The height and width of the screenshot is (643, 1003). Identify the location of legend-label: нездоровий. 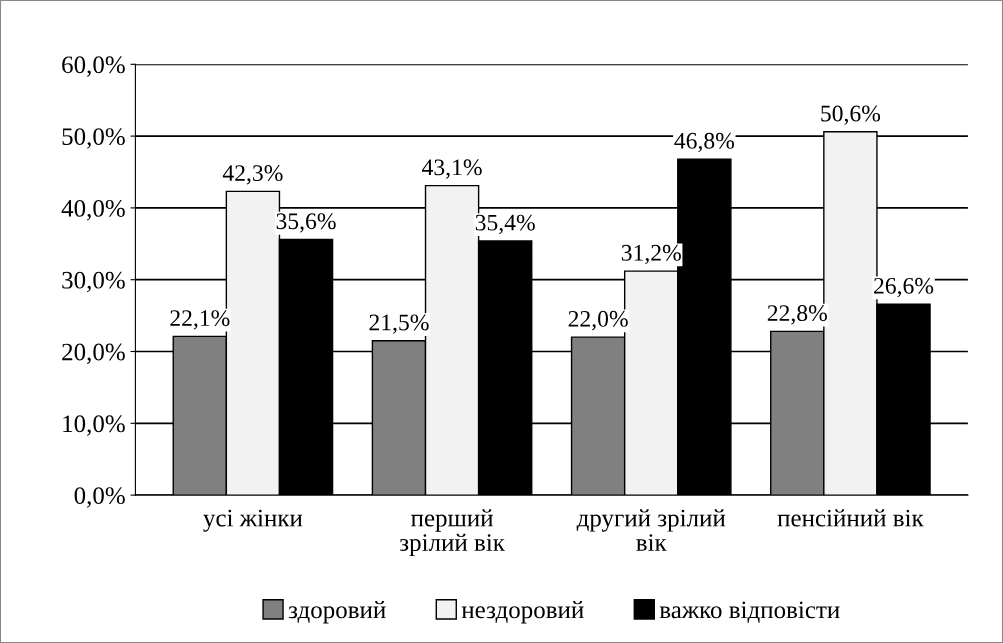
(522, 612).